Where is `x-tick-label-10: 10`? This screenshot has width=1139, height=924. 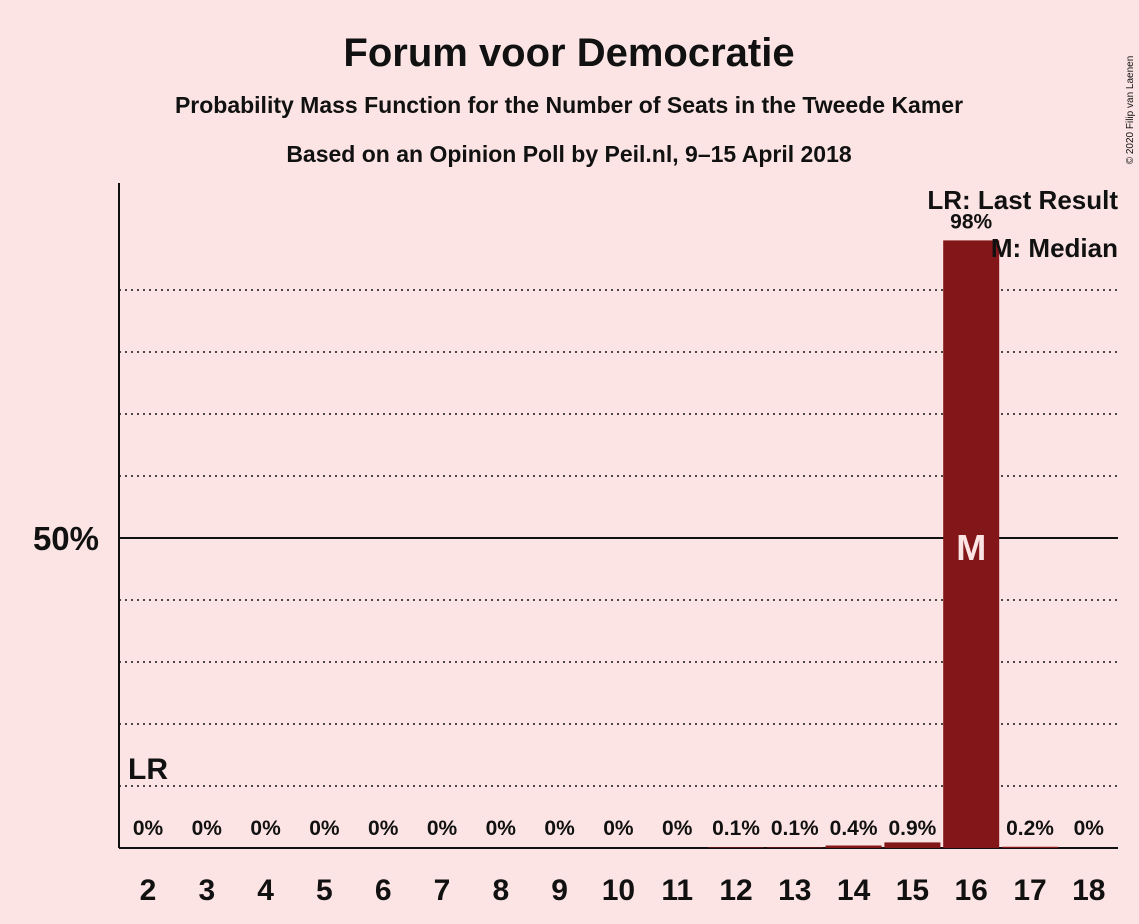 x-tick-label-10: 10 is located at coordinates (618, 890).